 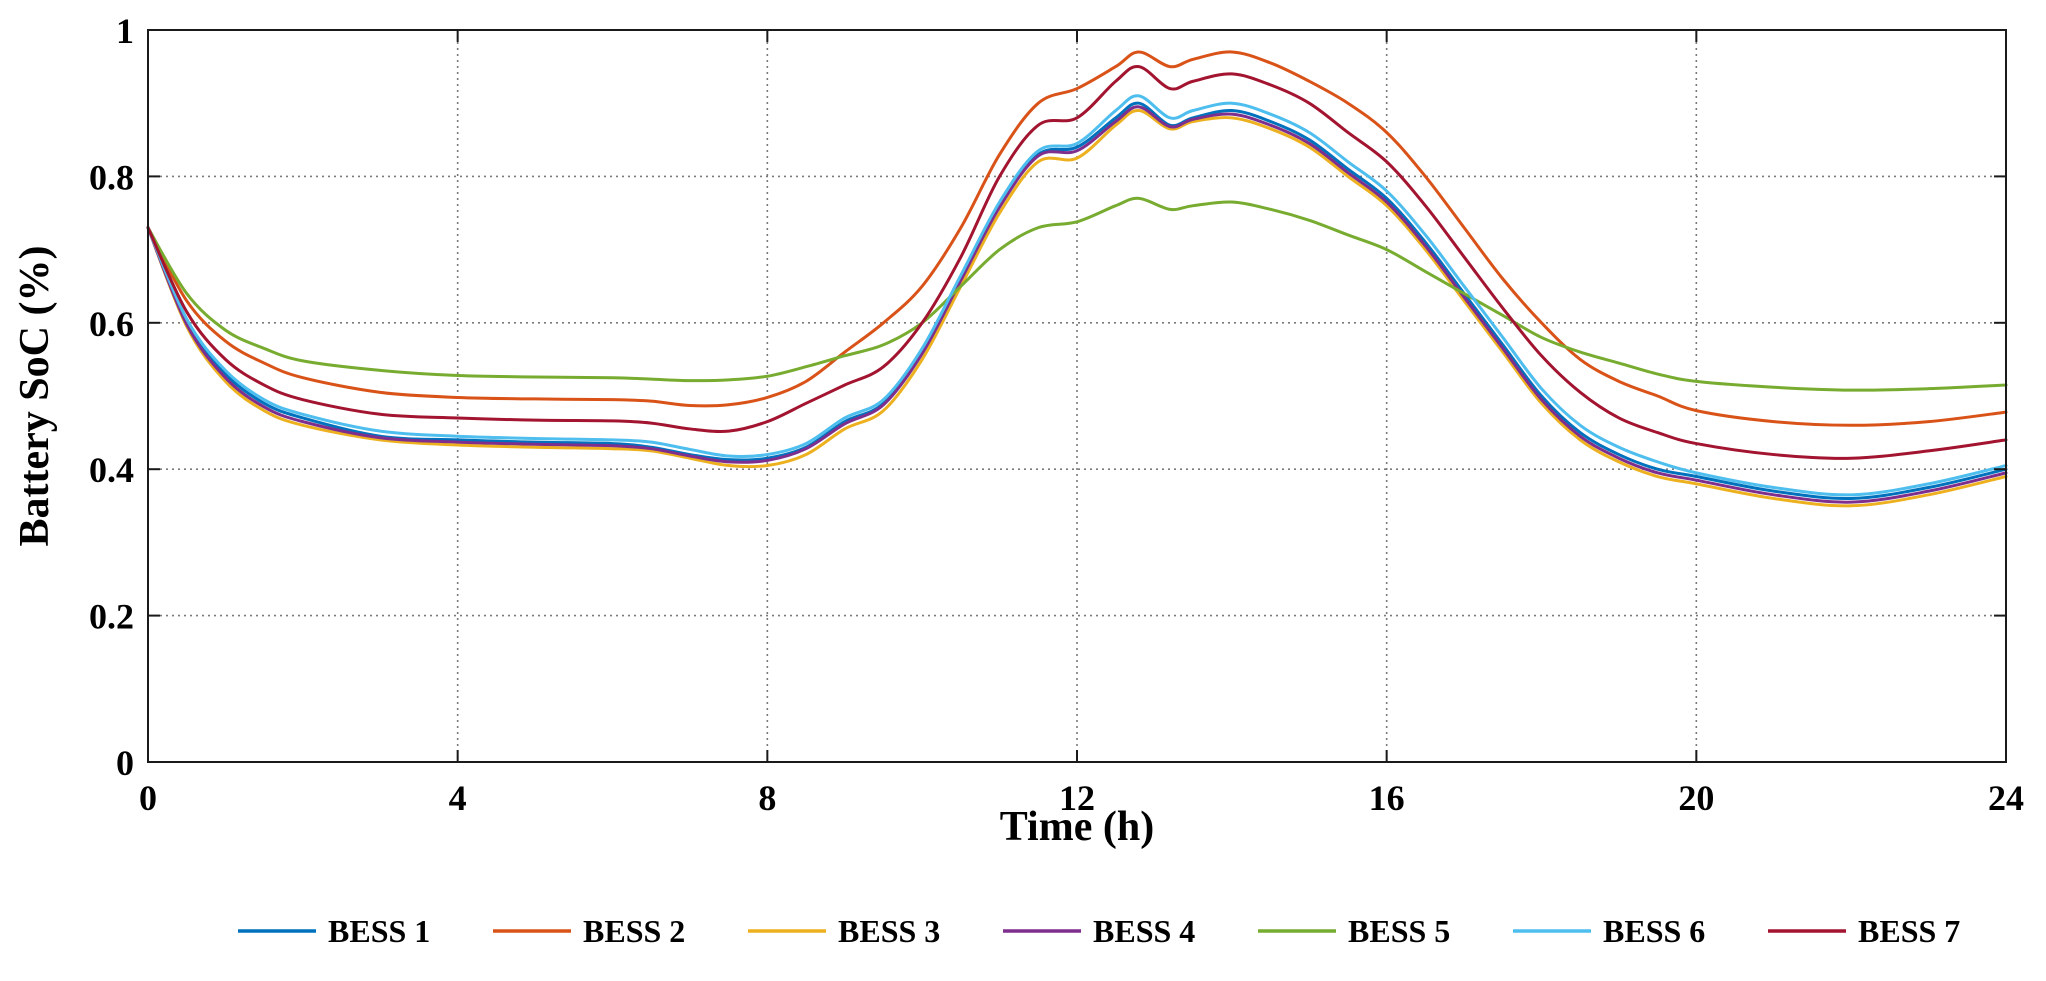 What do you see at coordinates (1077, 798) in the screenshot?
I see `x-tick-label: 12` at bounding box center [1077, 798].